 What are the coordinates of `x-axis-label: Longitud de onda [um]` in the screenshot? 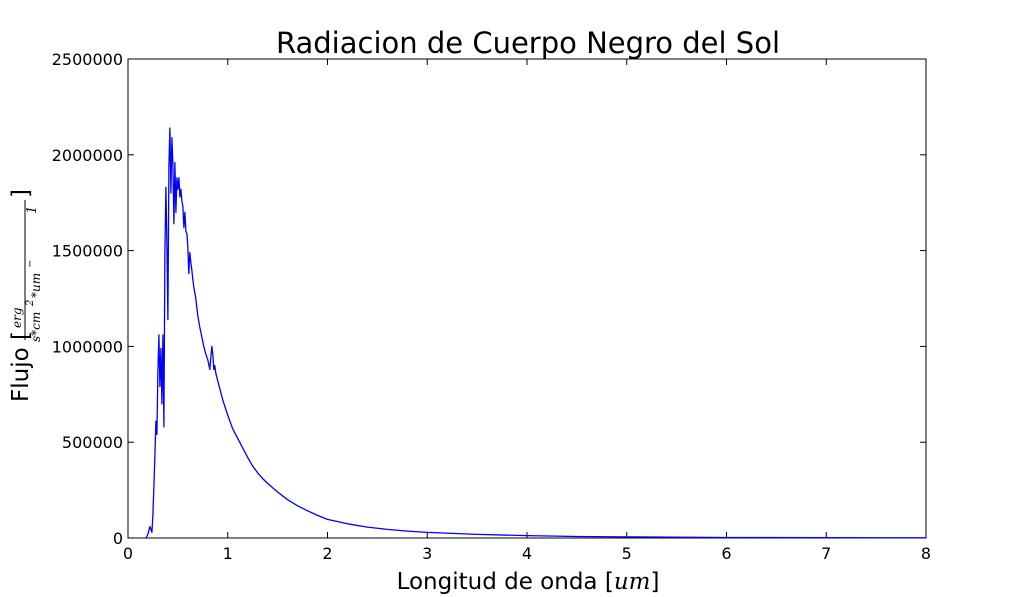 It's located at (528, 582).